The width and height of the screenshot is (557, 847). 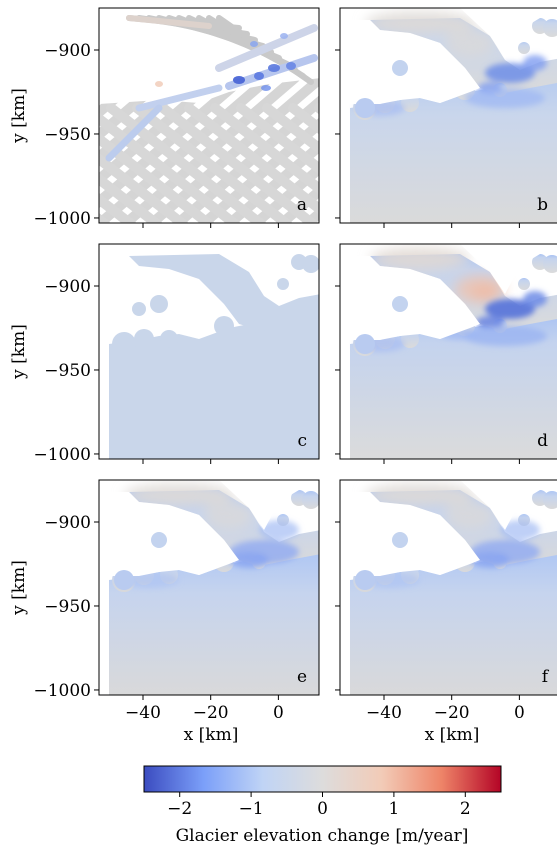 I want to click on panel-a: a −900 −950 −1000 y [km], so click(x=164, y=118).